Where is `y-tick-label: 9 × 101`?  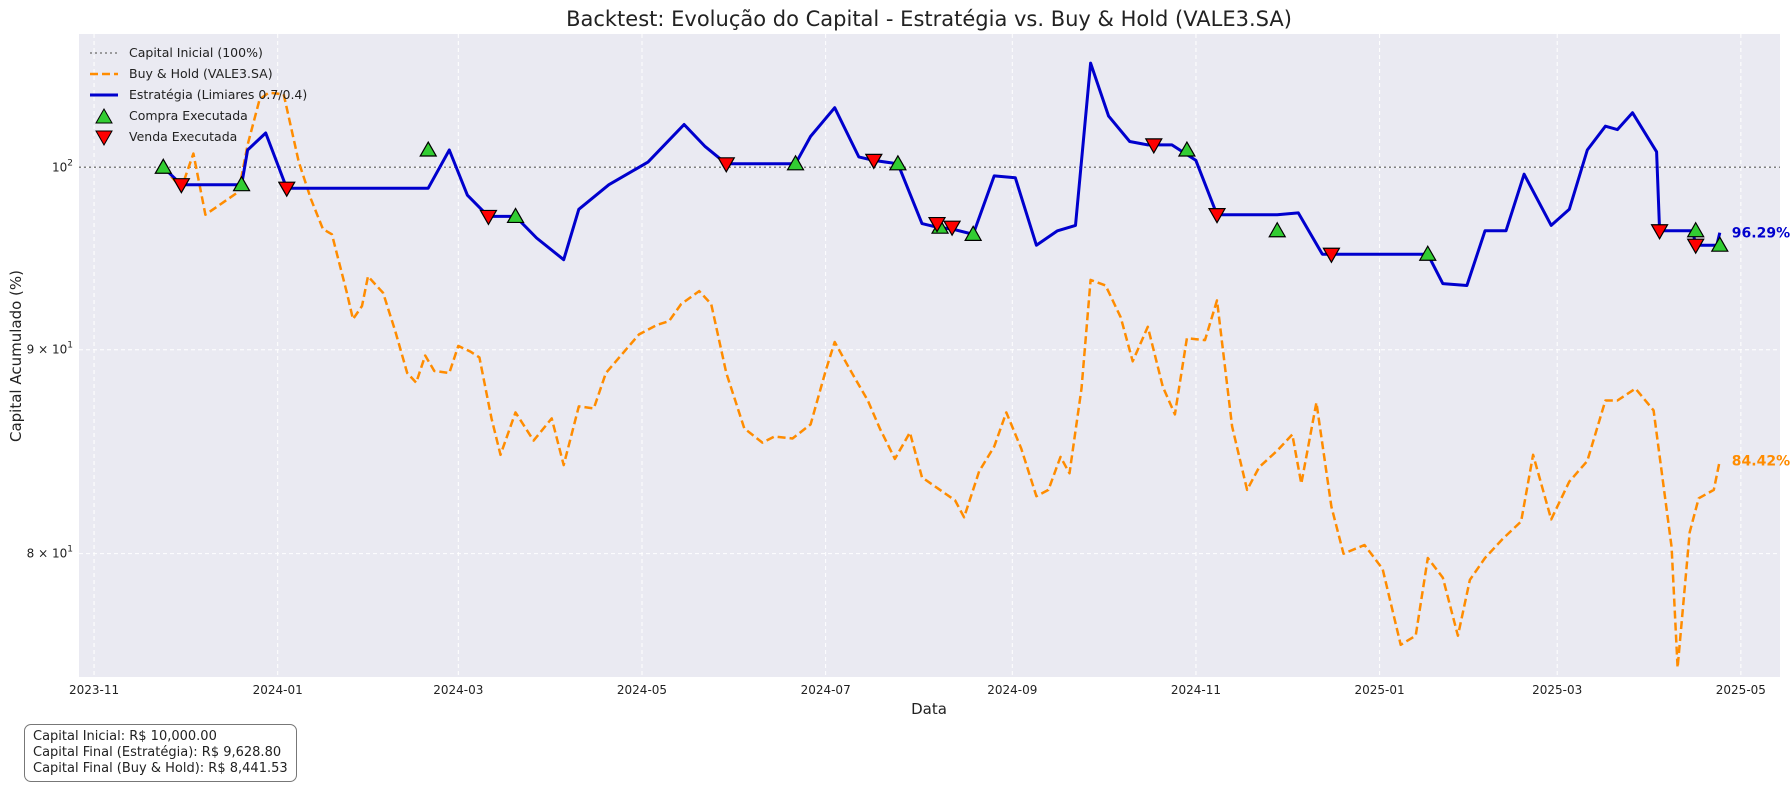
y-tick-label: 9 × 101 is located at coordinates (50, 349).